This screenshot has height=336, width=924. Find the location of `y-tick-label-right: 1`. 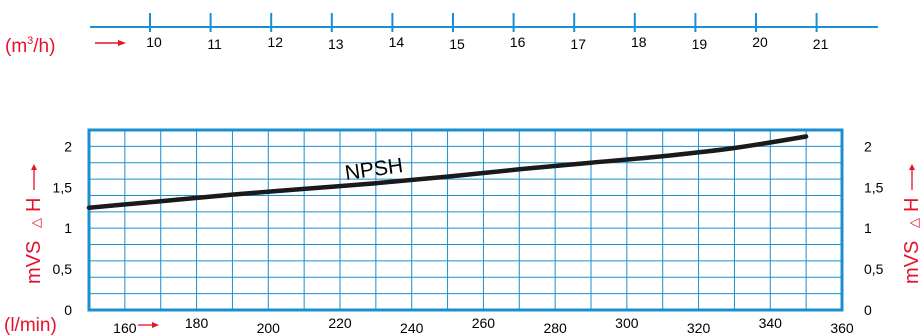

y-tick-label-right: 1 is located at coordinates (868, 228).